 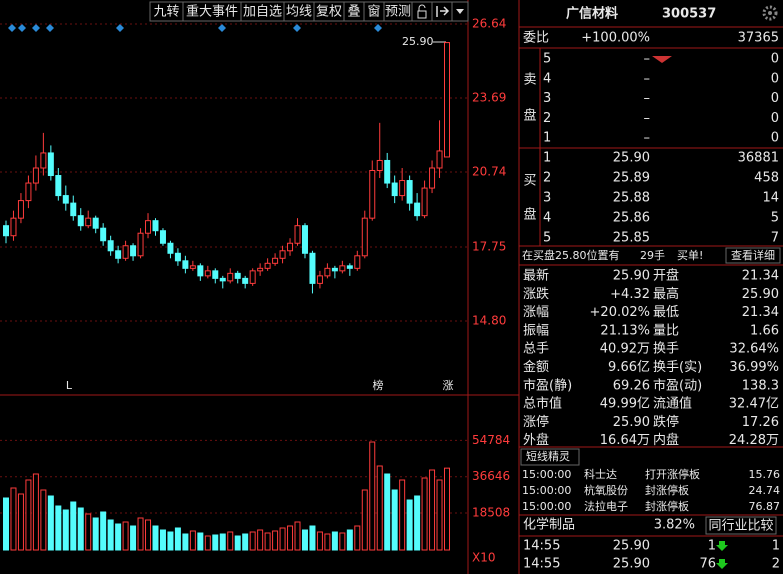 I want to click on y-tick-label: 23.69, so click(x=489, y=98).